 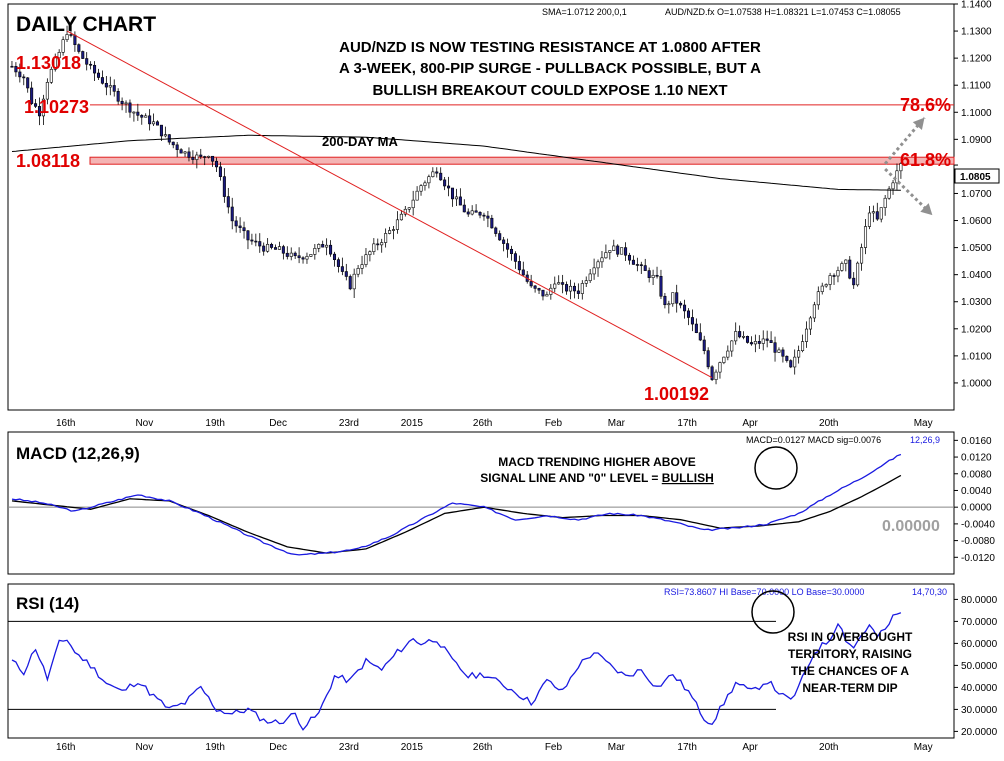 What do you see at coordinates (214, 747) in the screenshot?
I see `x-tick-label: 19th` at bounding box center [214, 747].